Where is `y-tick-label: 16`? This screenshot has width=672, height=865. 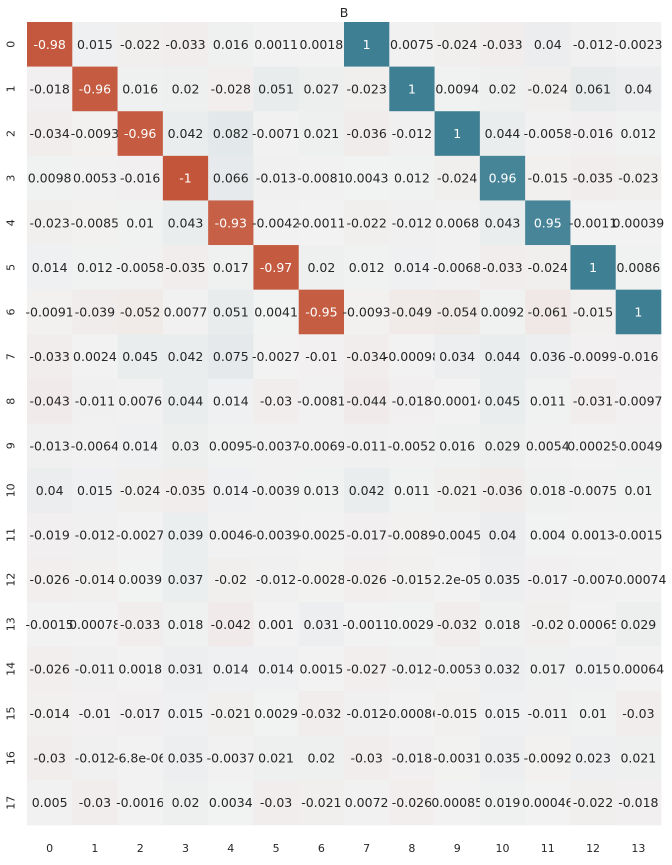
y-tick-label: 16 is located at coordinates (11, 758).